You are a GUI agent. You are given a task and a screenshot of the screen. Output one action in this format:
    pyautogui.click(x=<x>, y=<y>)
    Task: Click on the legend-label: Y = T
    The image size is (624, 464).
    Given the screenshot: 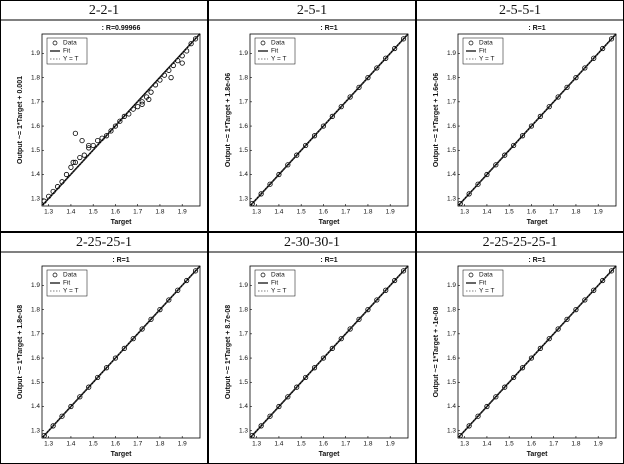 What is the action you would take?
    pyautogui.click(x=279, y=59)
    